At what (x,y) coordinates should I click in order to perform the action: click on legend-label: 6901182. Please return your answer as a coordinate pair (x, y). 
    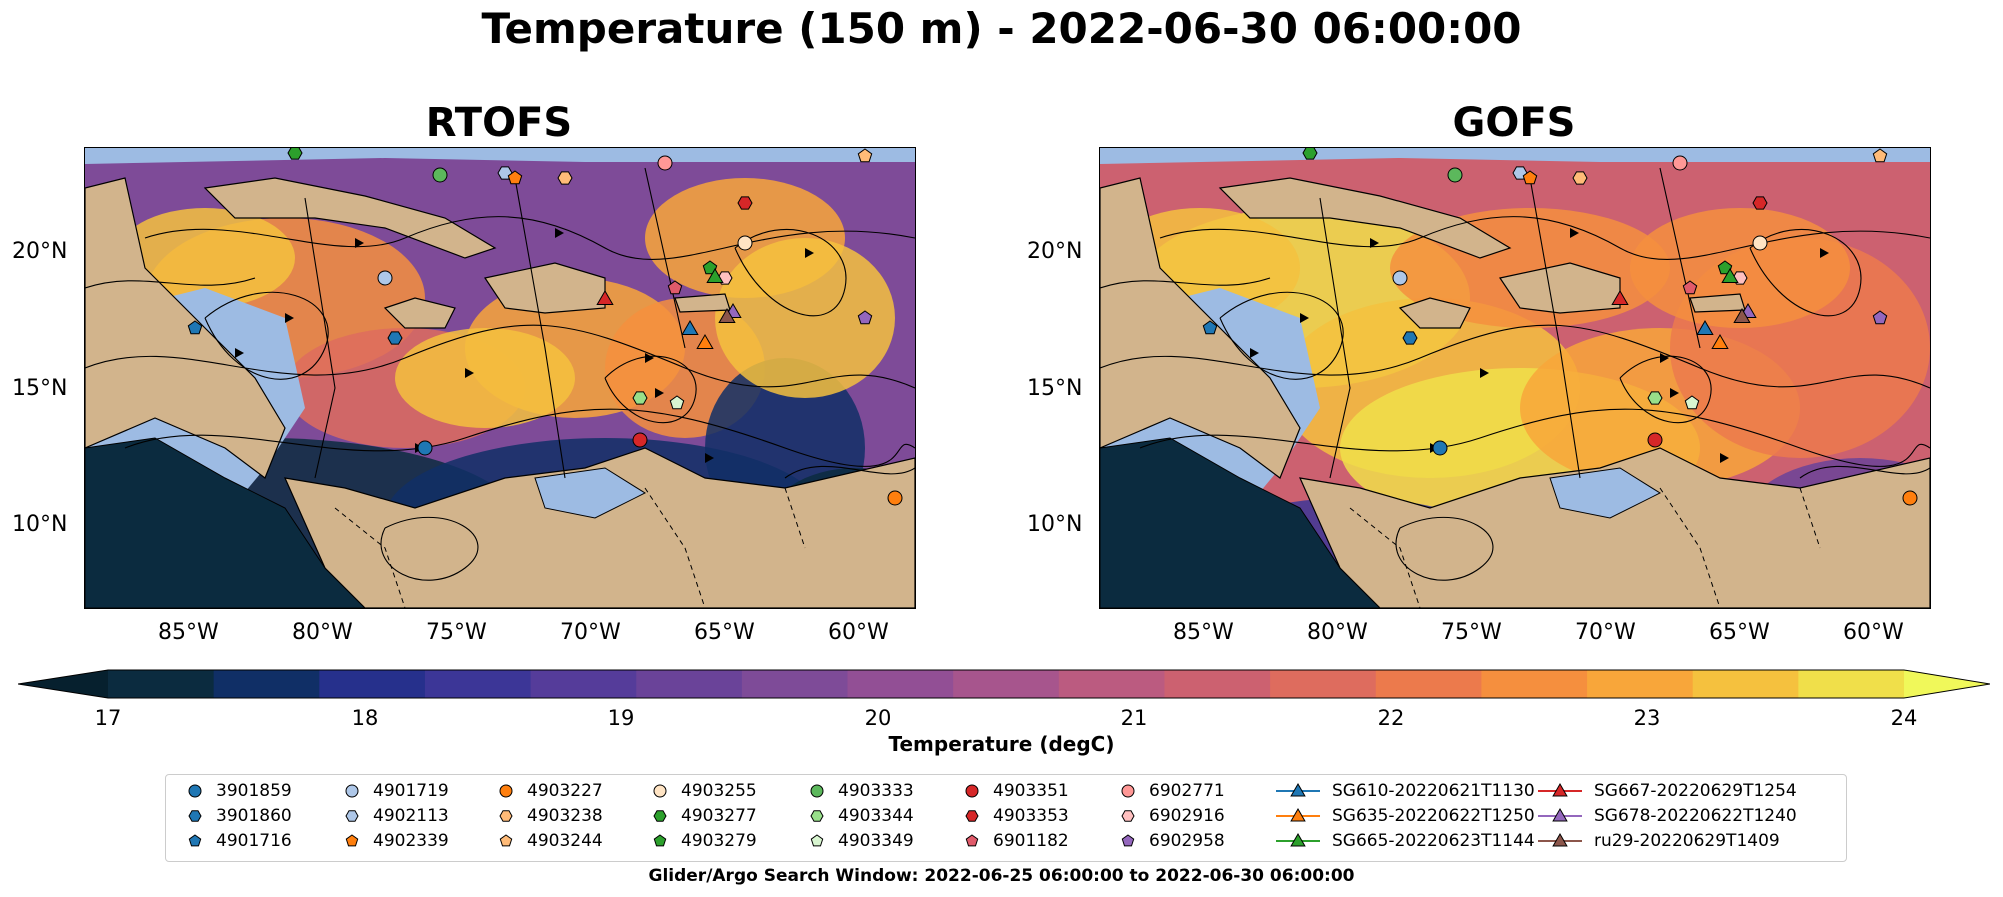
    Looking at the image, I should click on (1031, 841).